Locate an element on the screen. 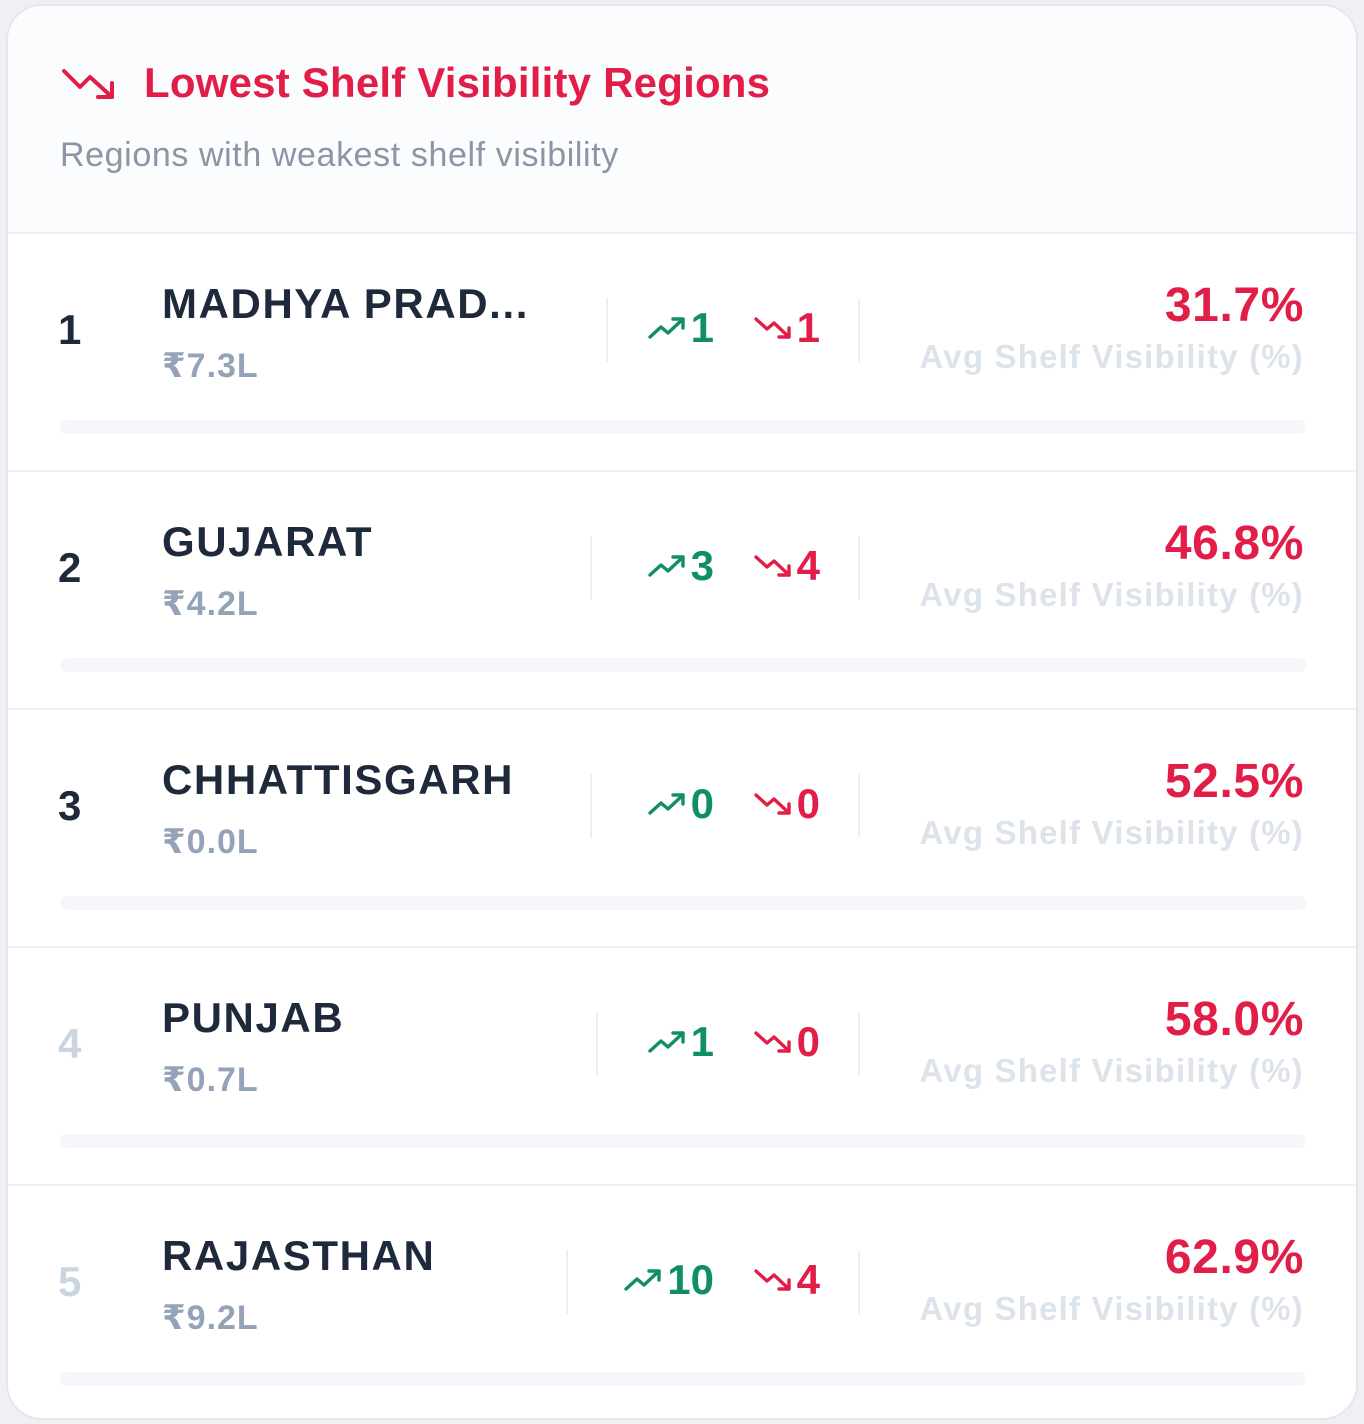 The width and height of the screenshot is (1364, 1424). region-rank: 2 is located at coordinates (70, 567).